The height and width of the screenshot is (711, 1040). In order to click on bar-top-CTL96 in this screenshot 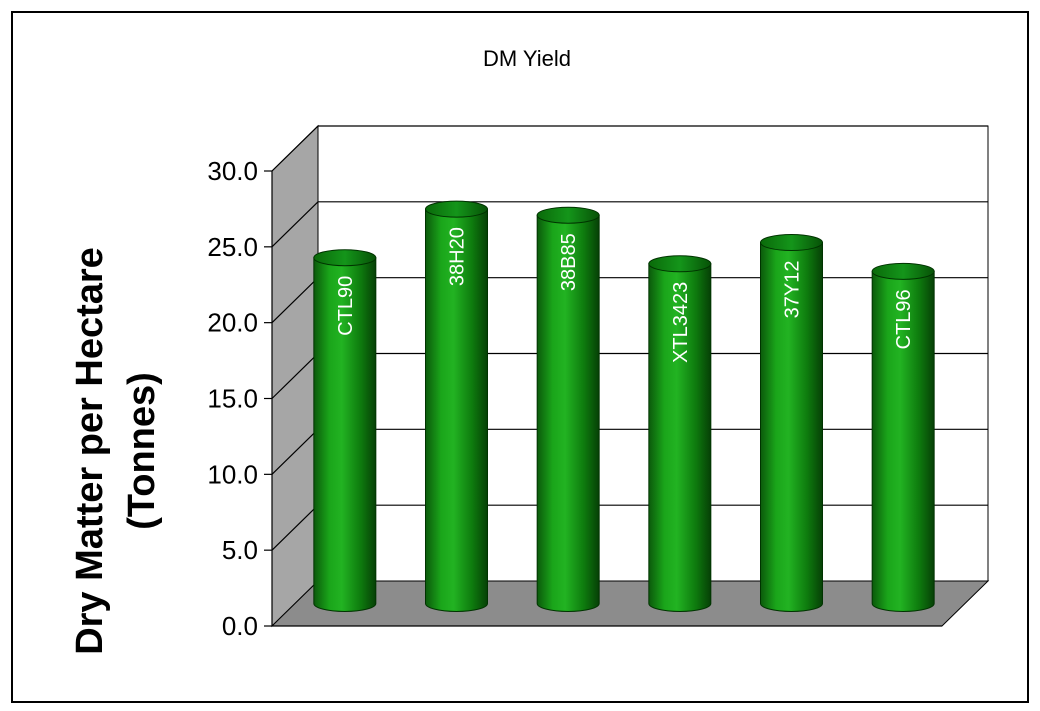, I will do `click(903, 271)`.